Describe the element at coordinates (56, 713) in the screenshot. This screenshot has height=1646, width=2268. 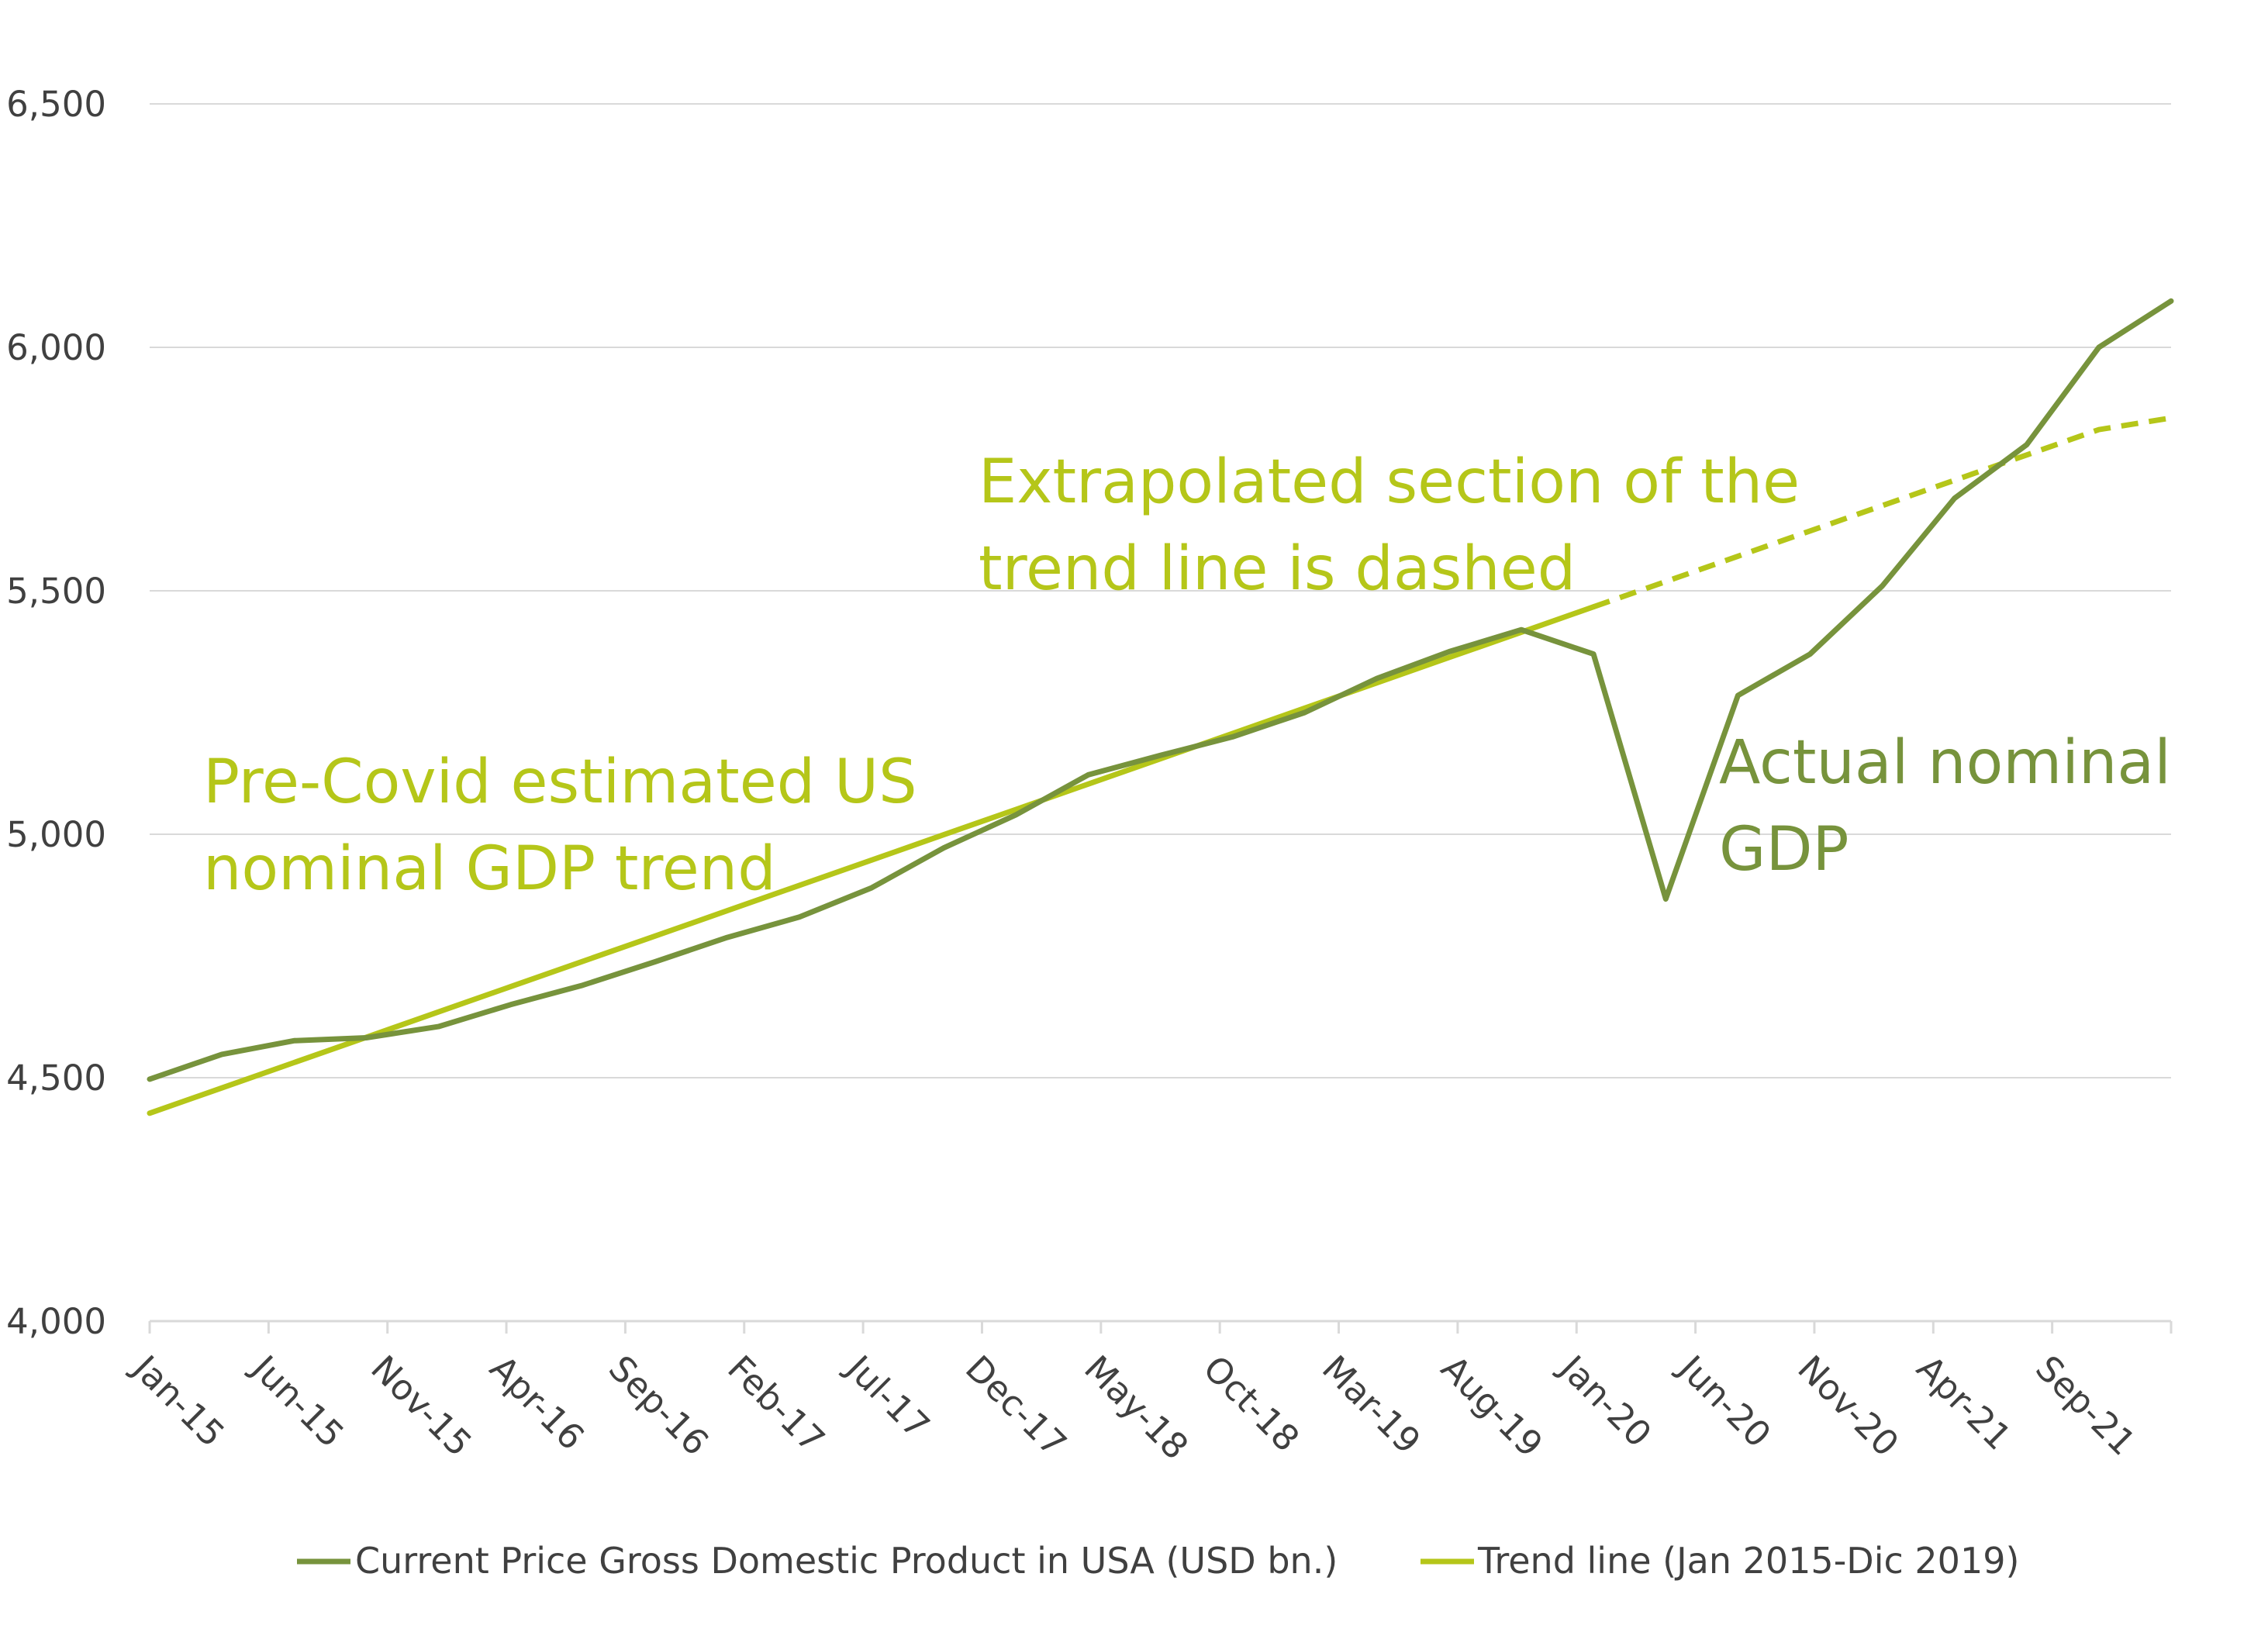
I see `y-axis: 4,000 4,500 5,000 5,500 6,000 6,500` at that location.